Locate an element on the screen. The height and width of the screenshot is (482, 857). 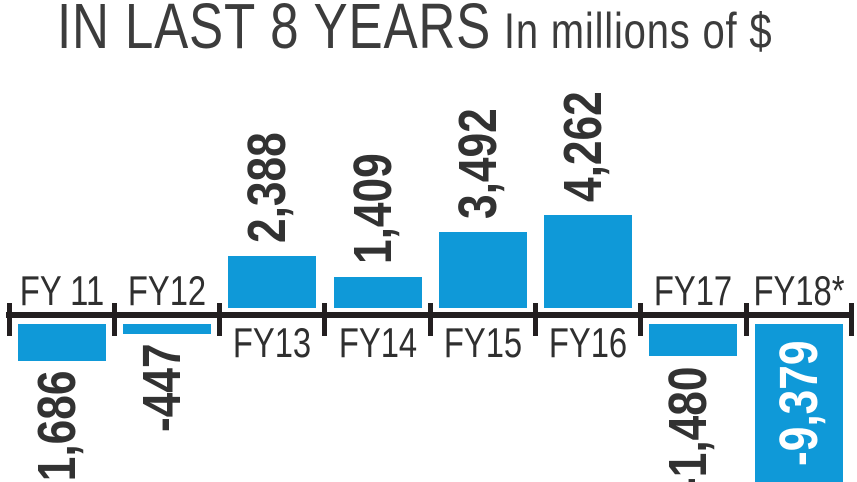
value-label-fy16: 4,262 is located at coordinates (583, 147).